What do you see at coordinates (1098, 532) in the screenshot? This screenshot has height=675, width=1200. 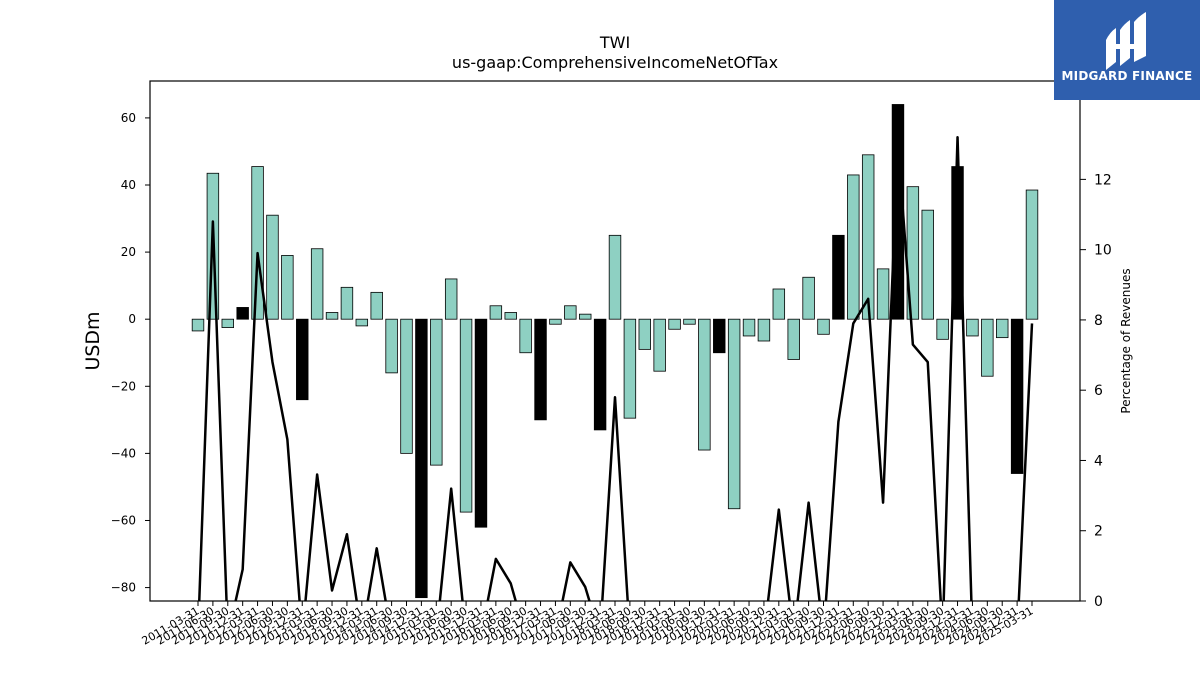 I see `y2-tick-label: 2` at bounding box center [1098, 532].